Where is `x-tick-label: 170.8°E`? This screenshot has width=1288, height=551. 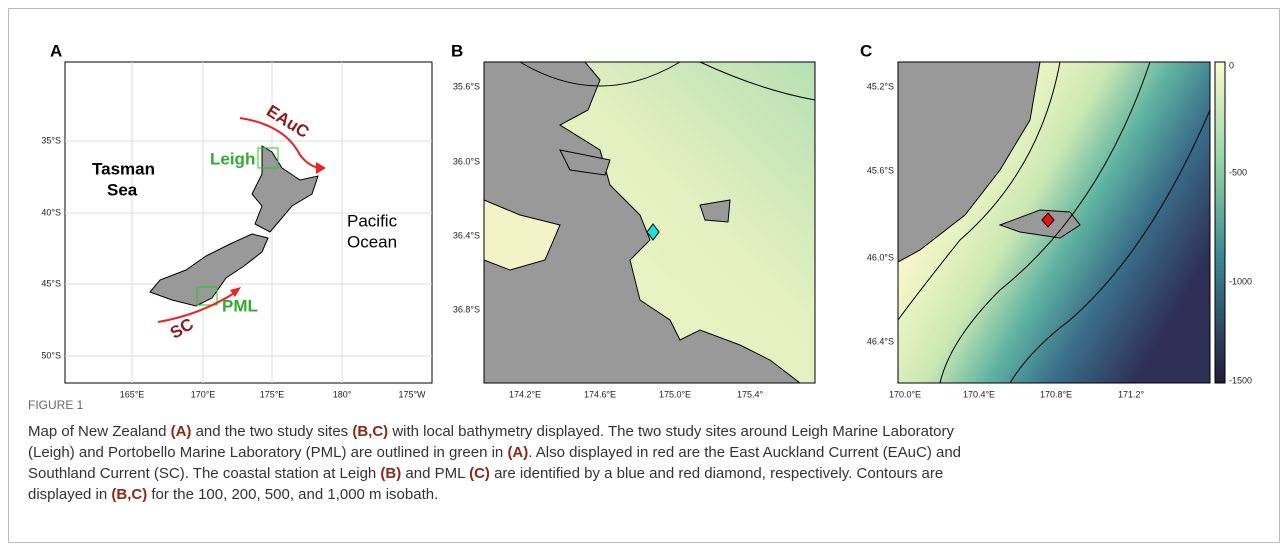
x-tick-label: 170.8°E is located at coordinates (1056, 394).